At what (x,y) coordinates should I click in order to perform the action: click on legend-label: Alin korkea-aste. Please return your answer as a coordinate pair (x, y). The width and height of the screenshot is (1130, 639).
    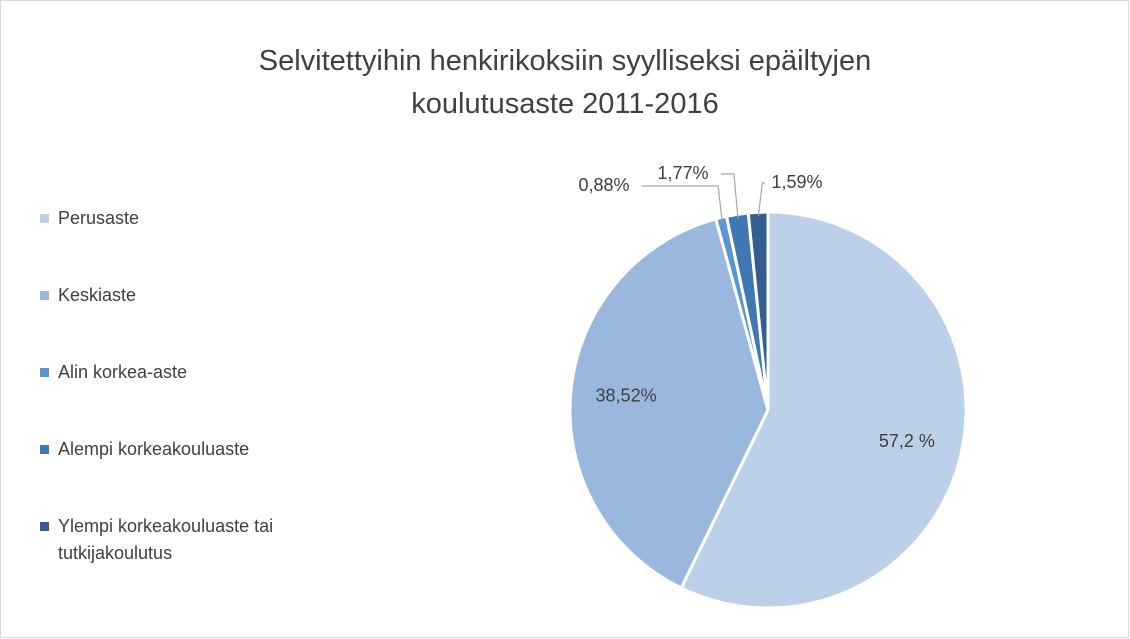
    Looking at the image, I should click on (123, 372).